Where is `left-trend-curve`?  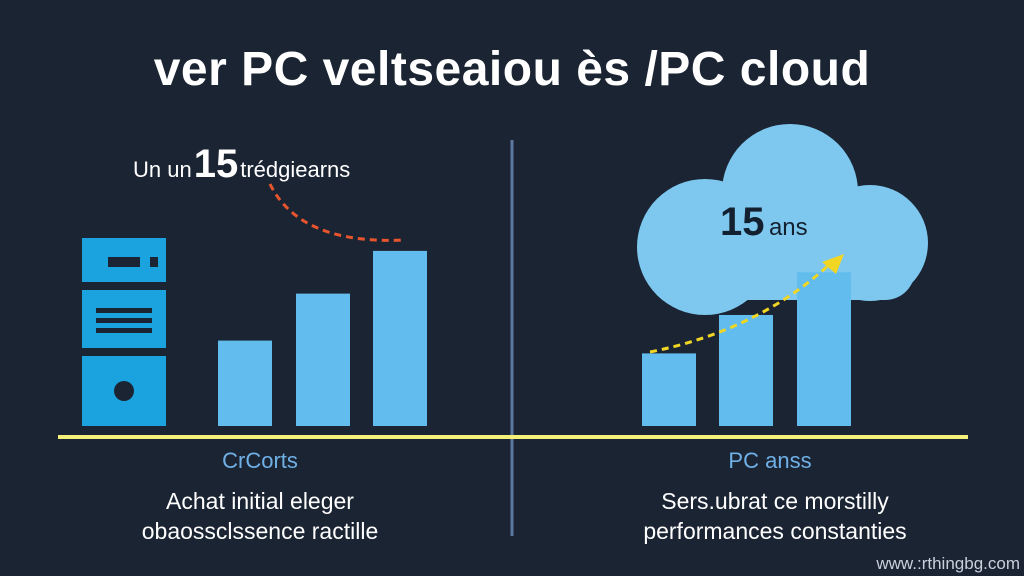 left-trend-curve is located at coordinates (337, 212).